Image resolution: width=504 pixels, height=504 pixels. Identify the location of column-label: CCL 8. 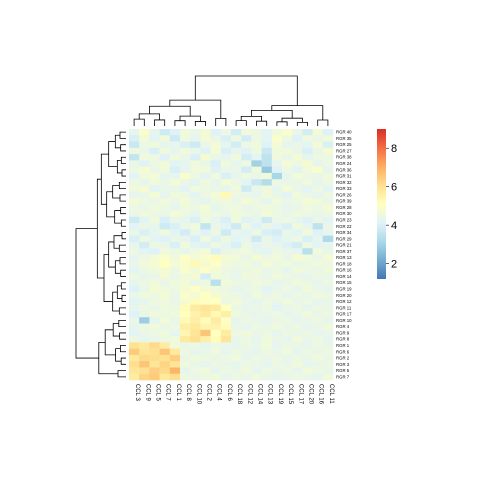
(188, 392).